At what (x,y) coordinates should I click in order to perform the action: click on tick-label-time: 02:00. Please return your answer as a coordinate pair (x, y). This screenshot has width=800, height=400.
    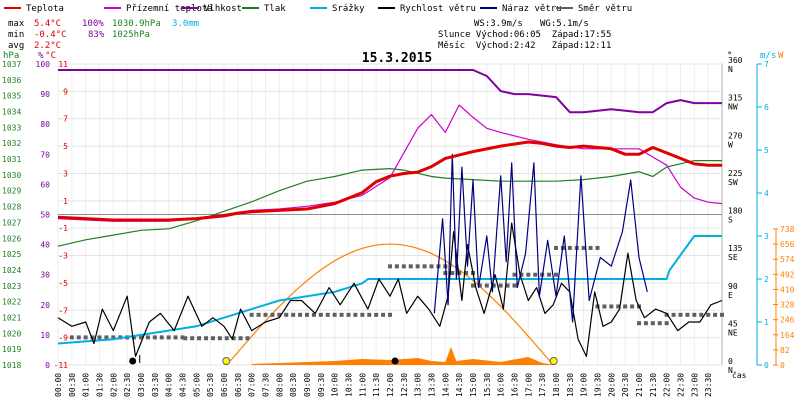
    Looking at the image, I should click on (113, 385).